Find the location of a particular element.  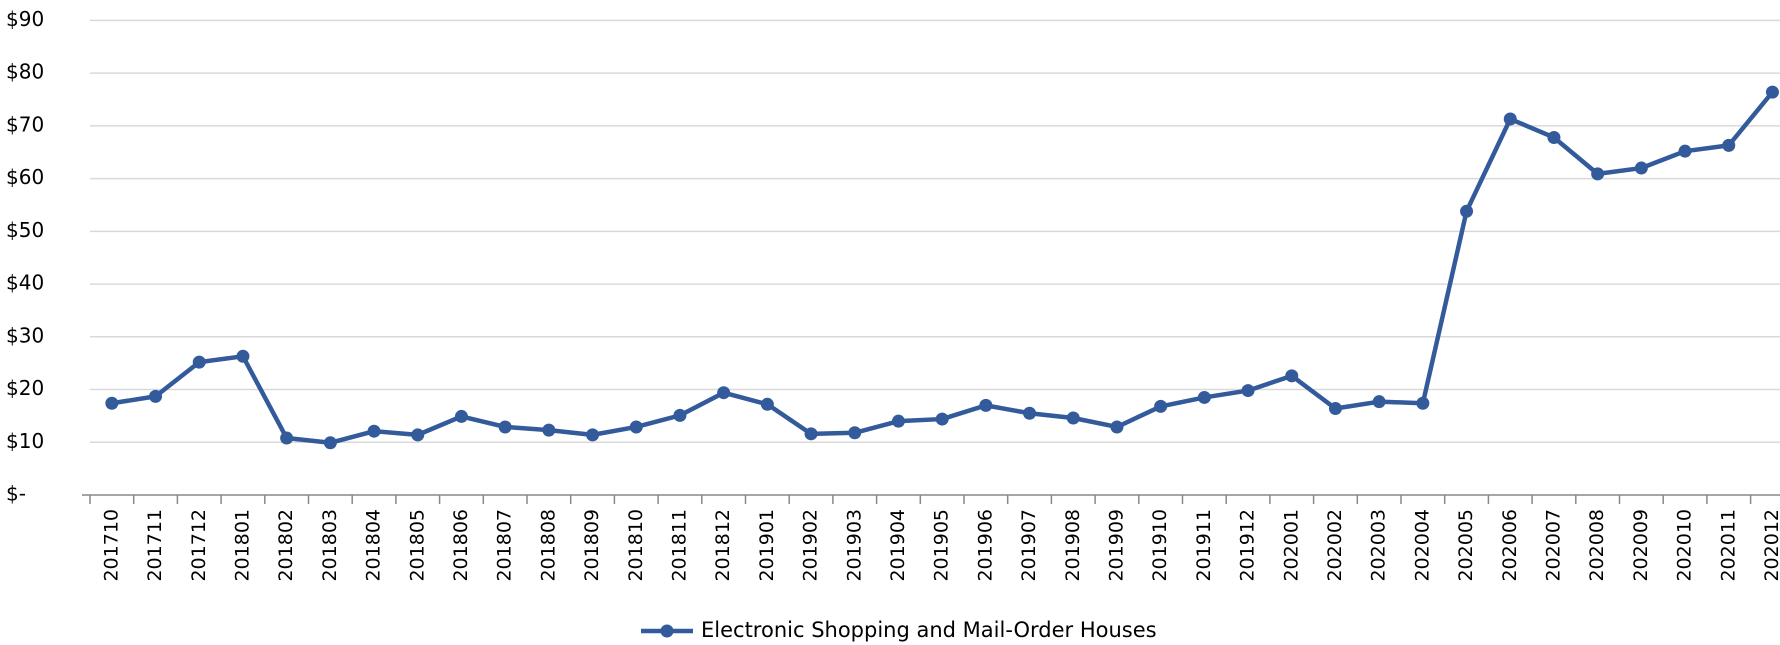

x-tick-label: 202005 is located at coordinates (1466, 545).